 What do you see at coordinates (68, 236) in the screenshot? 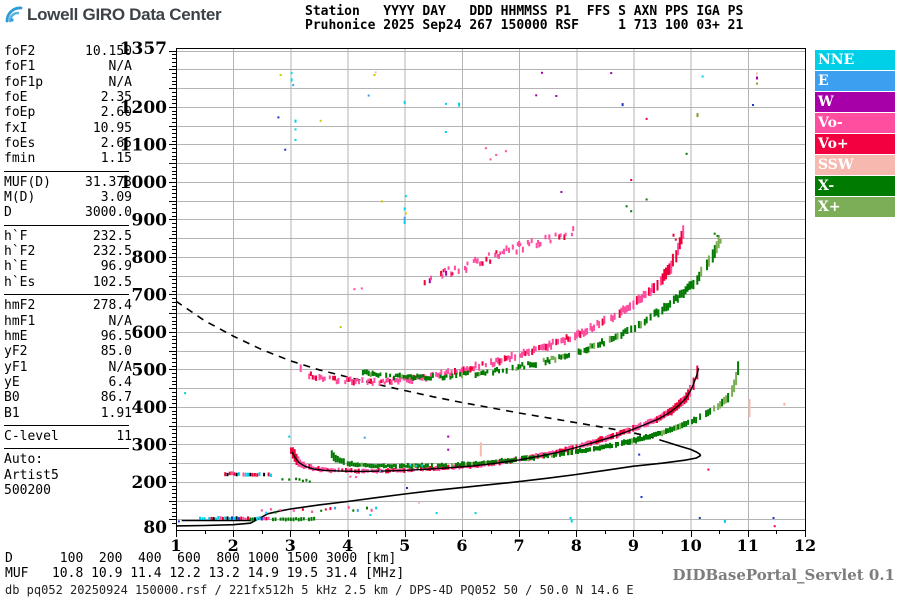
I see `parameter-row: h`F 232.5` at bounding box center [68, 236].